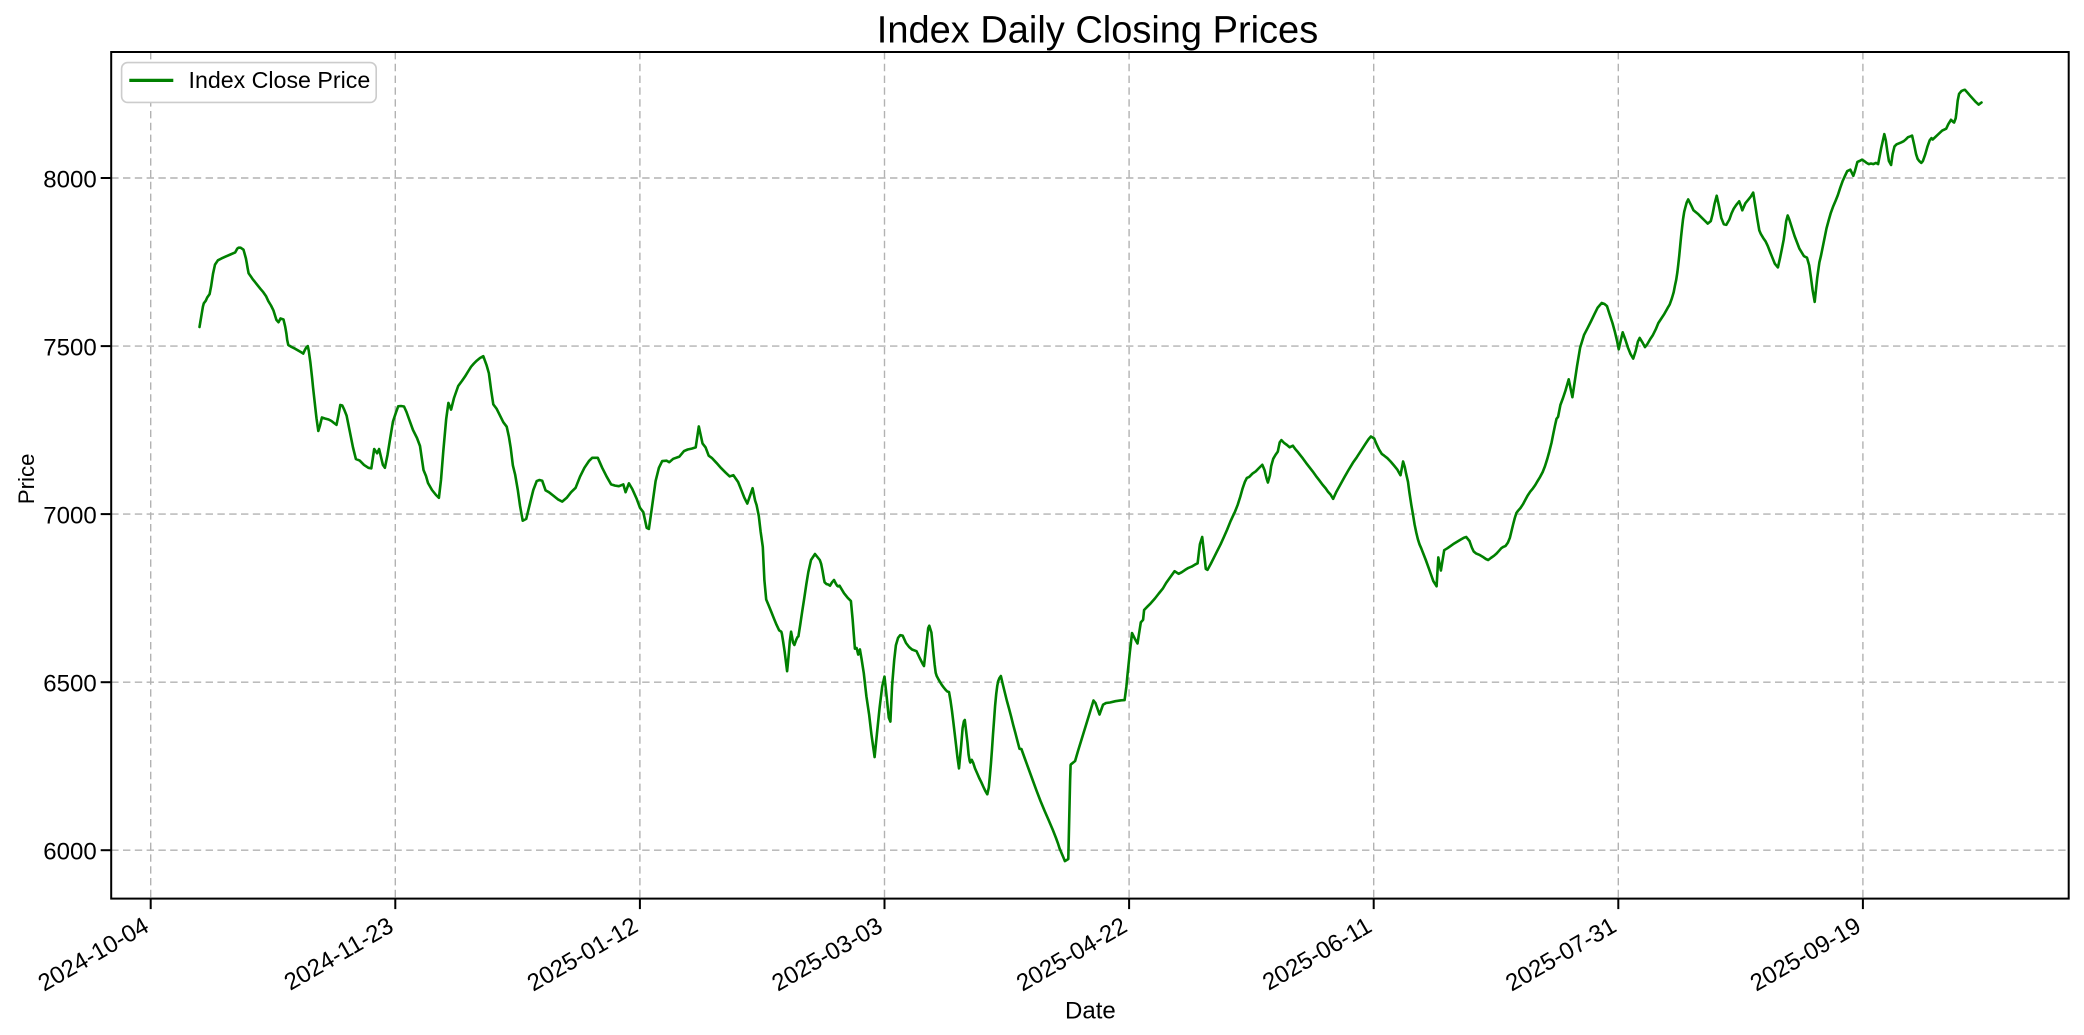 The image size is (2084, 1035). I want to click on svg-text: 6500, so click(69, 684).